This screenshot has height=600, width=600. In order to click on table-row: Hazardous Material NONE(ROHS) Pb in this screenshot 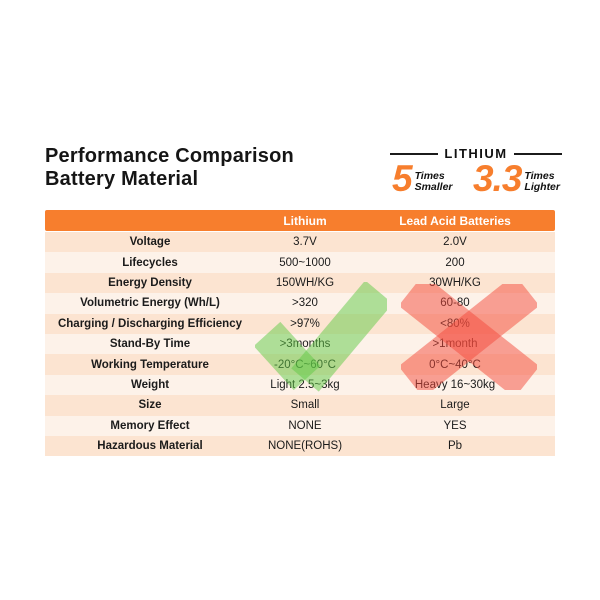, I will do `click(300, 446)`.